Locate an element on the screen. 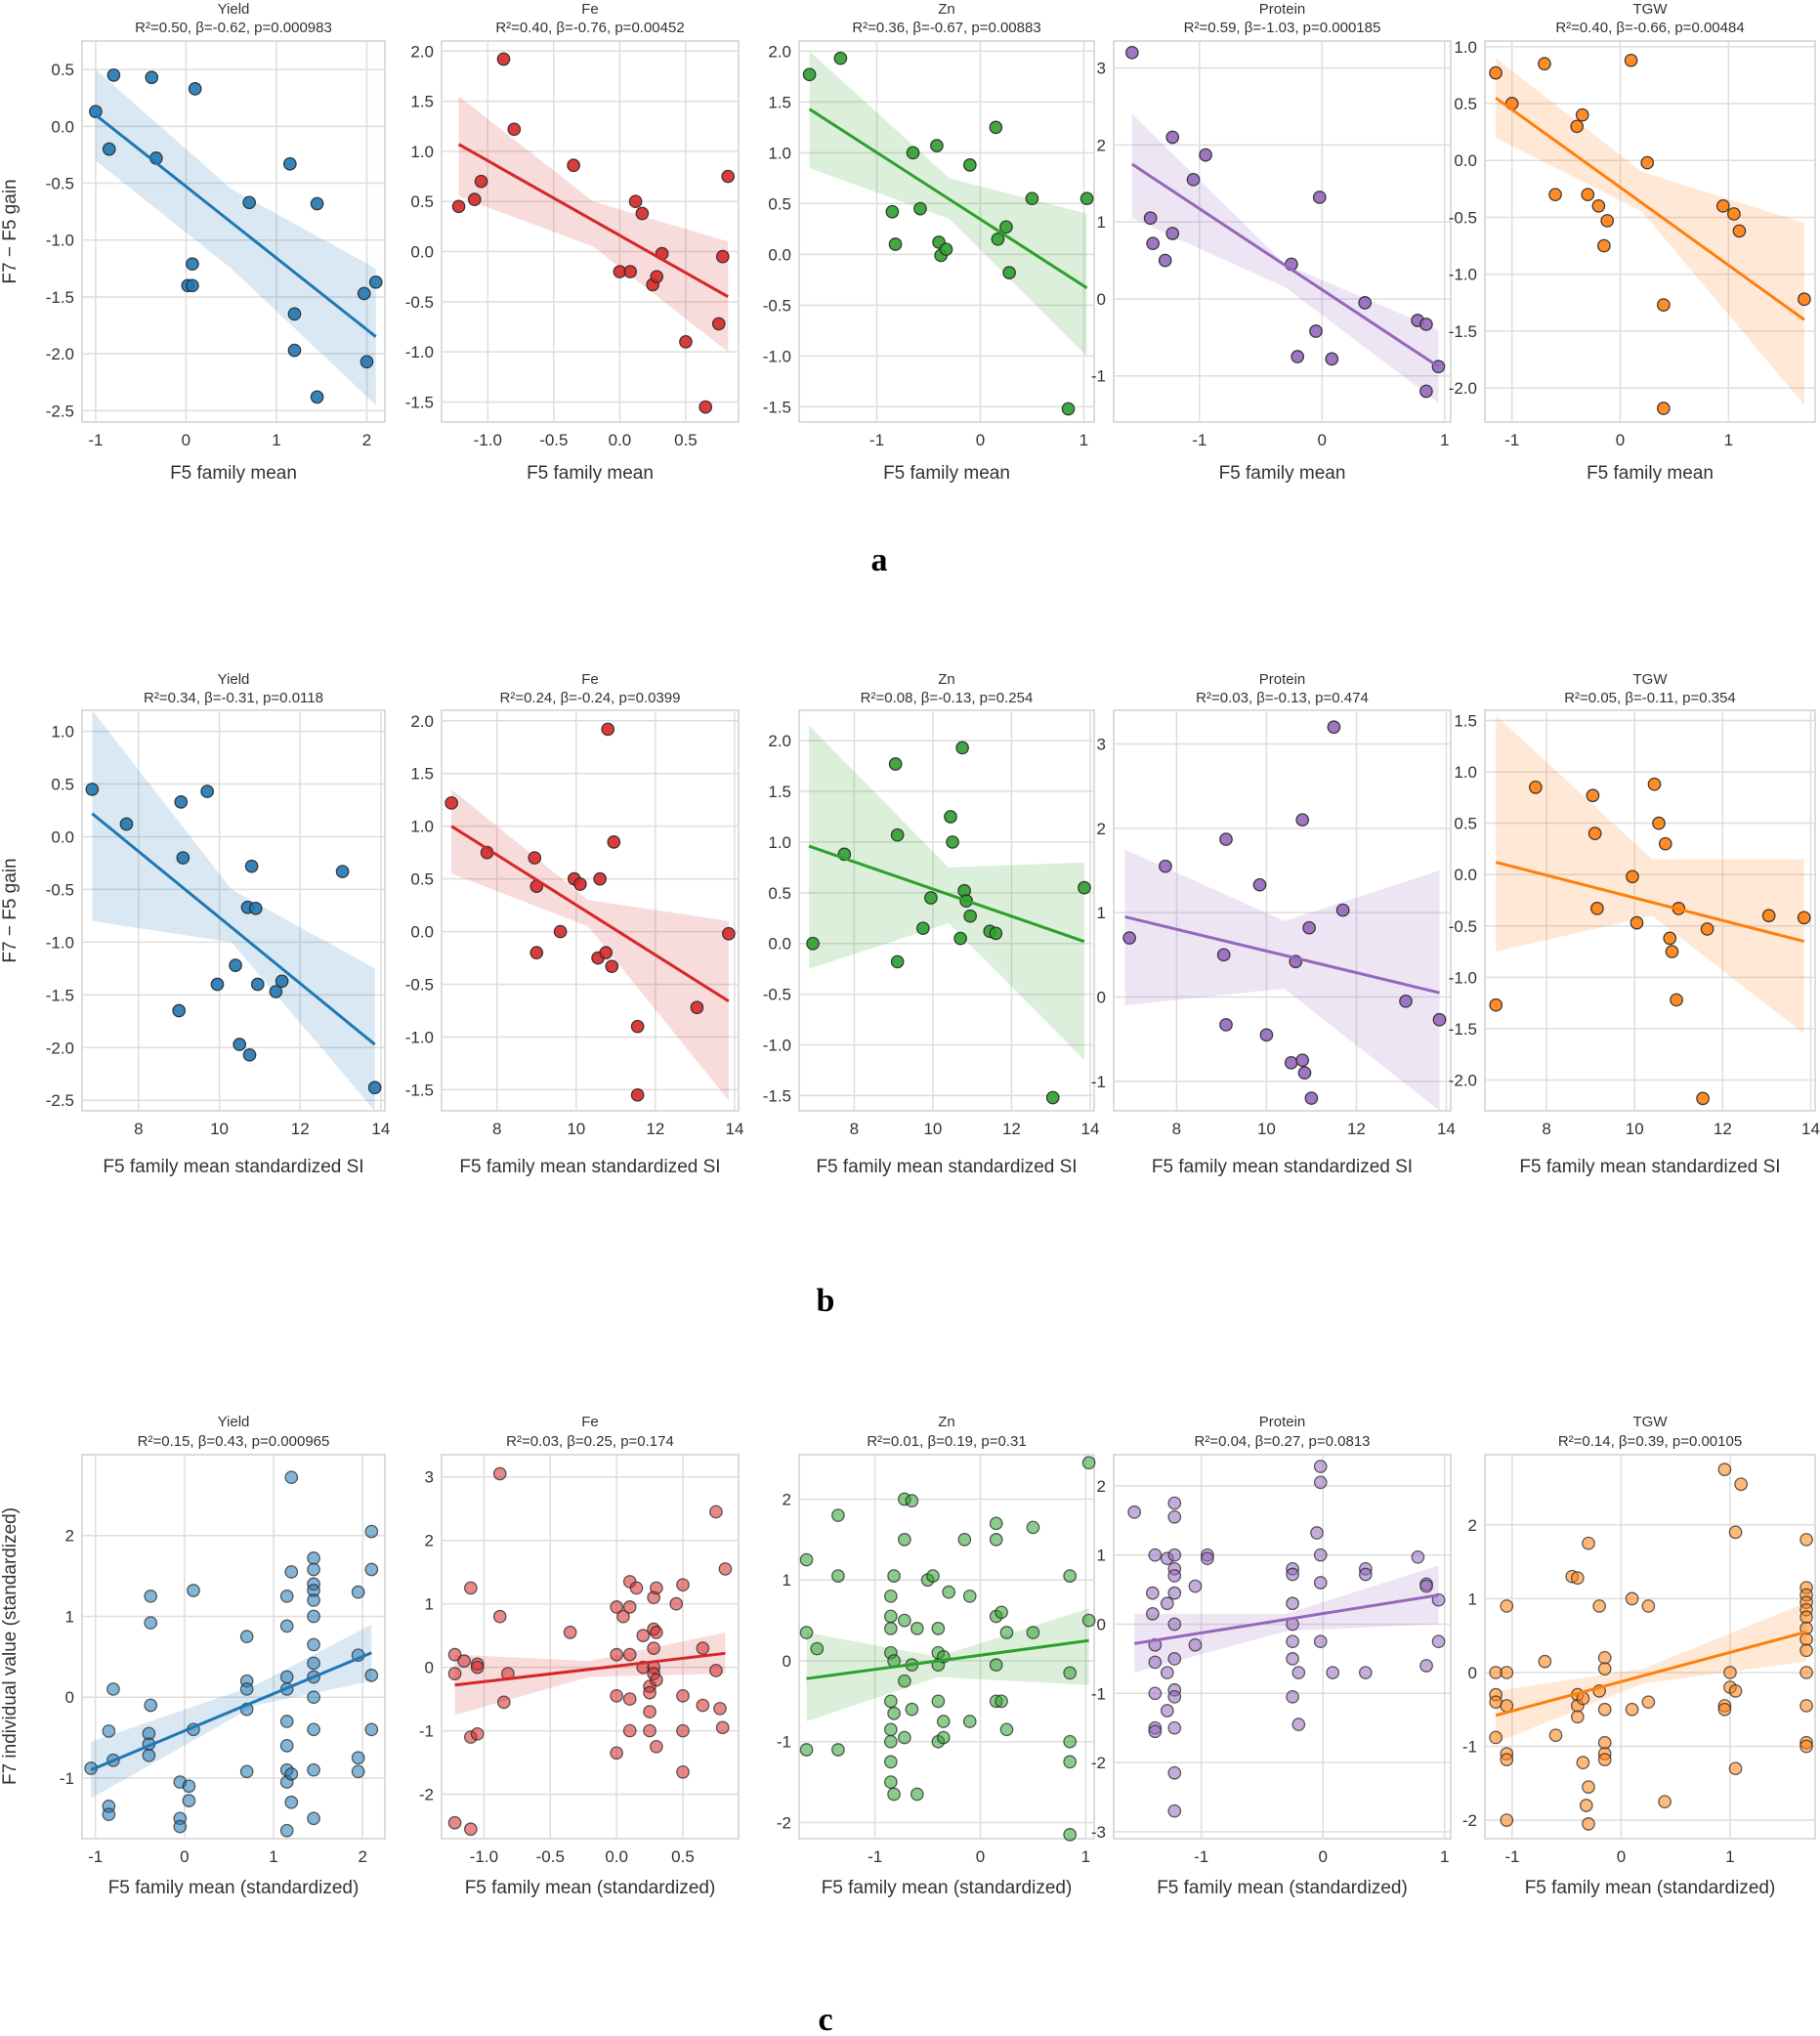 The height and width of the screenshot is (2036, 1820). y-tick-label: -2.0 is located at coordinates (1463, 1080).